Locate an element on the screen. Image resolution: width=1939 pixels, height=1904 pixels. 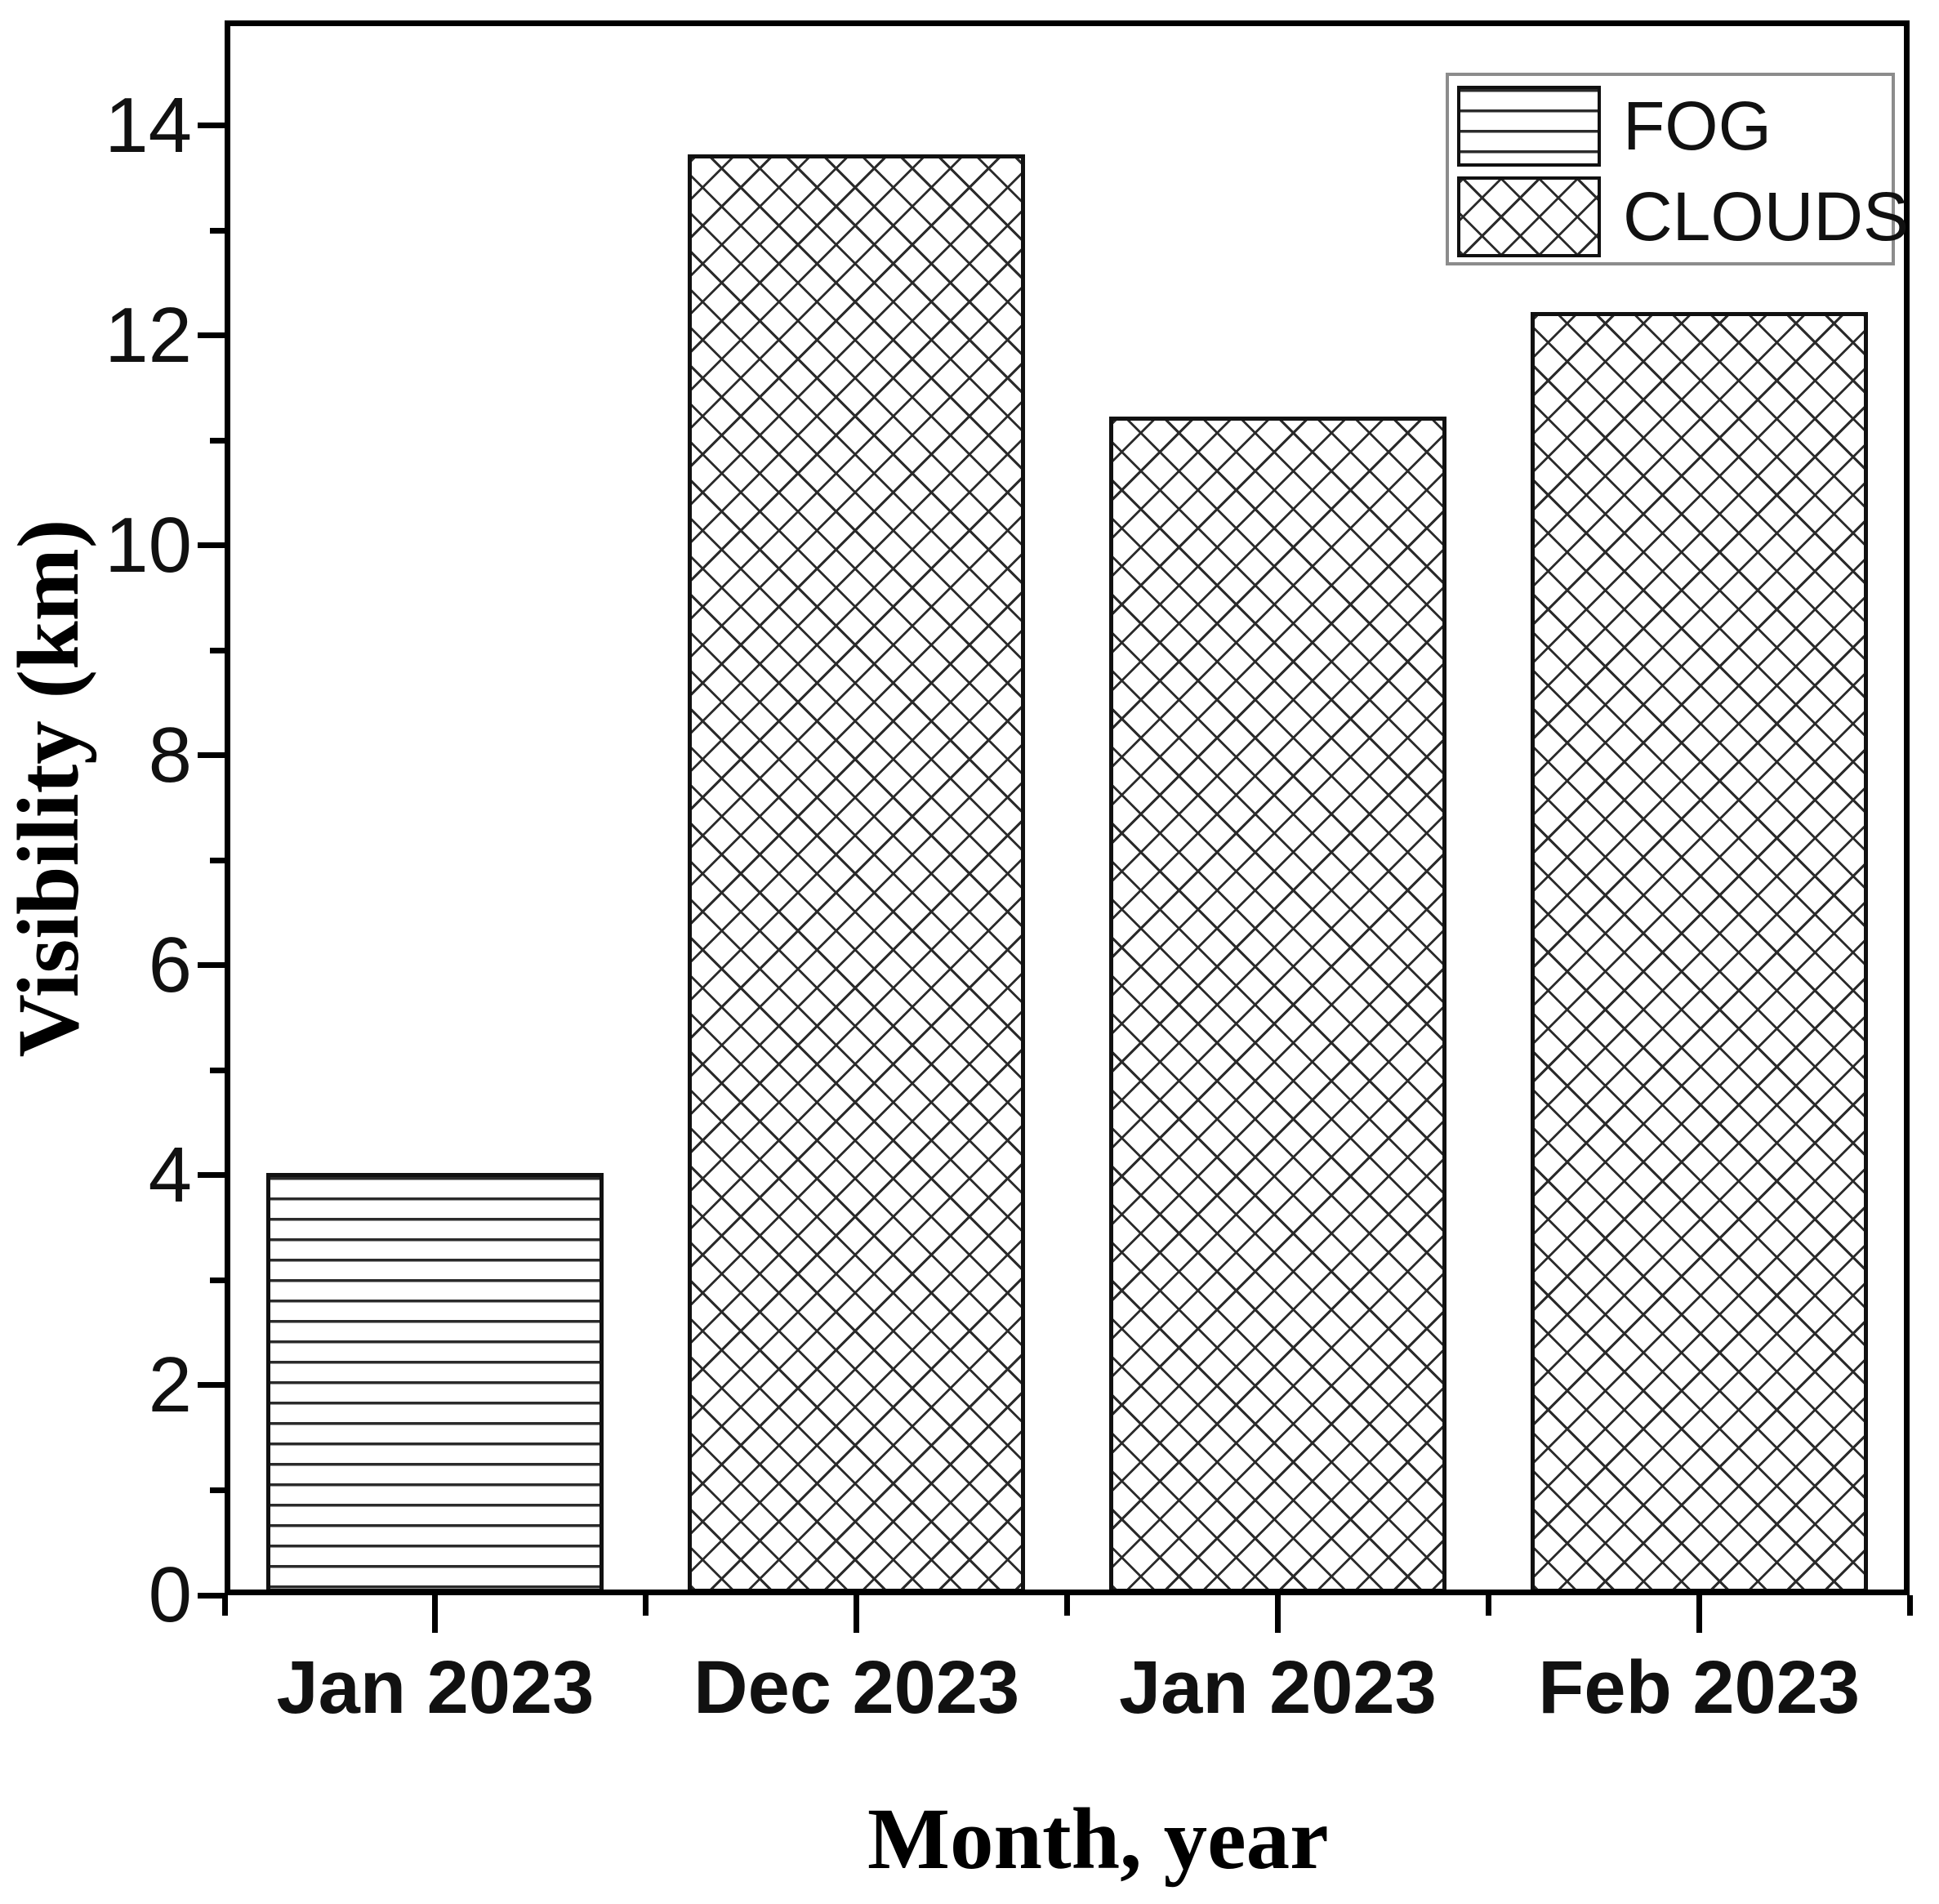
y-tick-label: 8 is located at coordinates (170, 755).